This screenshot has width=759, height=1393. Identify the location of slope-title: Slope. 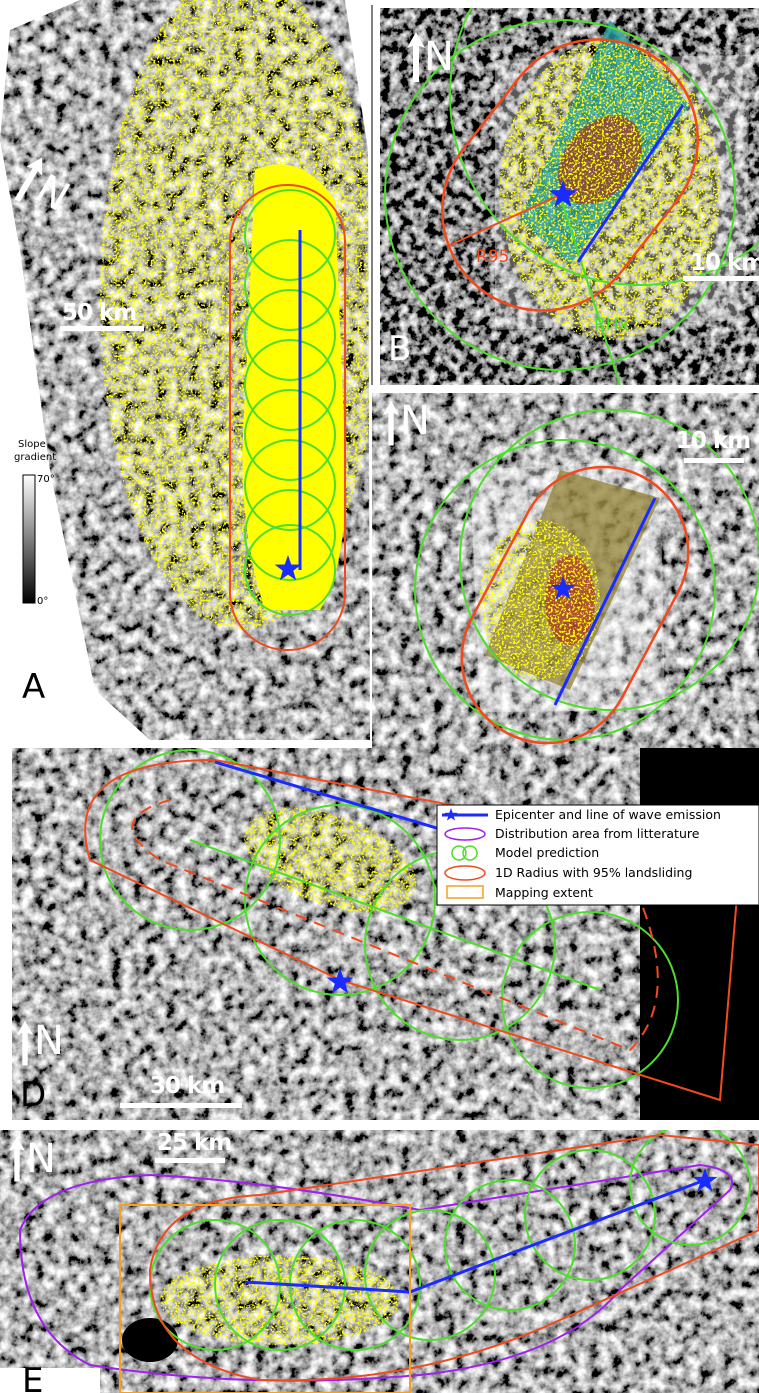
(32, 444).